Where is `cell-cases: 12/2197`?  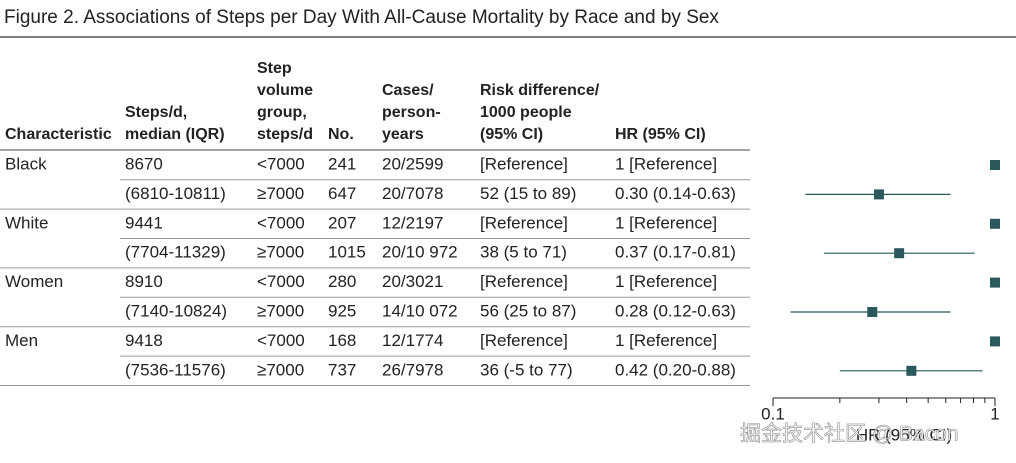 cell-cases: 12/2197 is located at coordinates (412, 222).